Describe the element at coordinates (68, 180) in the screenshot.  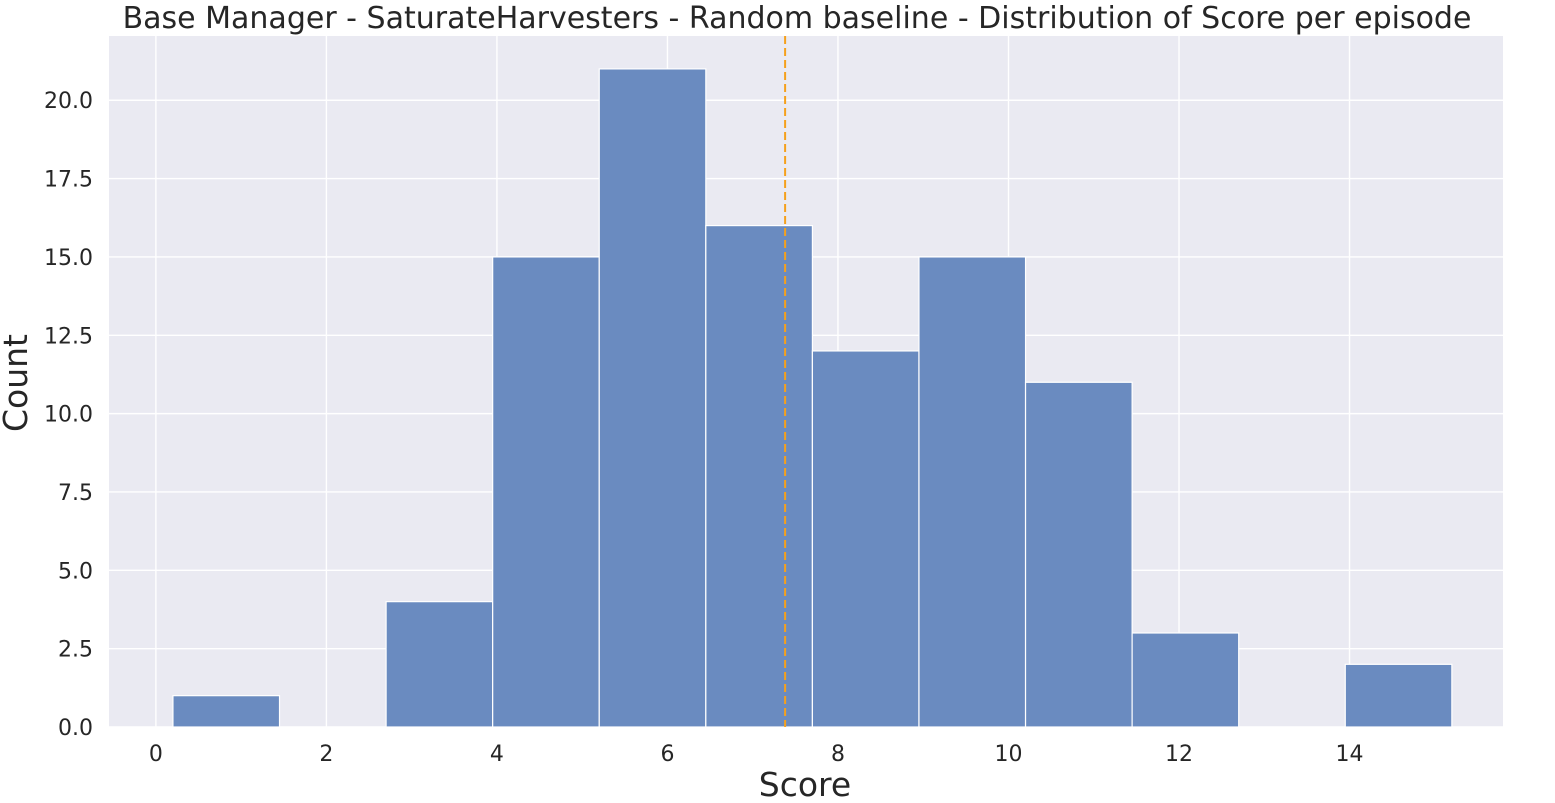
I see `y-tick-label: 17.5` at that location.